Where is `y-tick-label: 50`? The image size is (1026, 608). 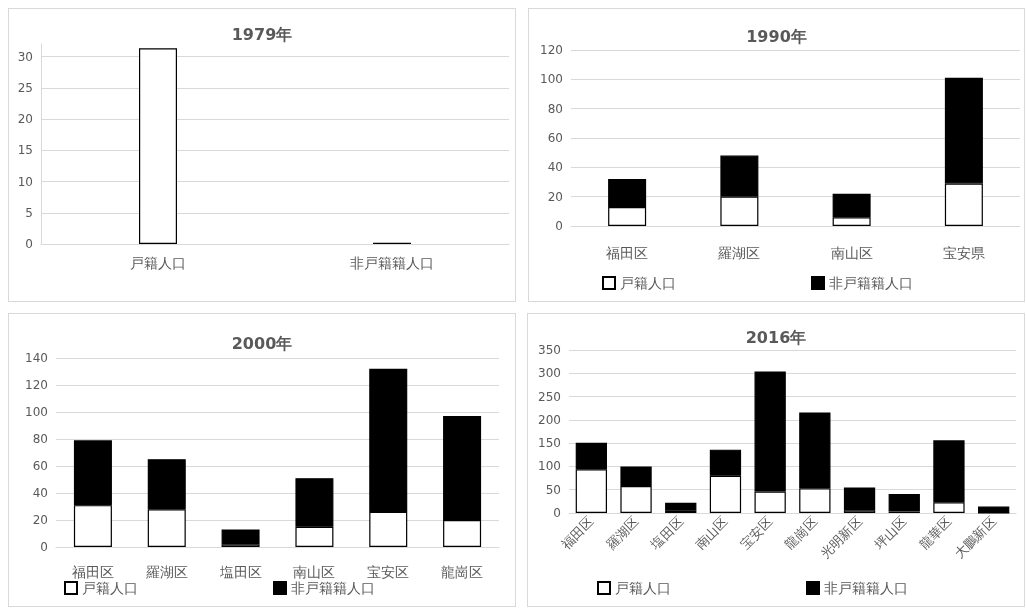
y-tick-label: 50 is located at coordinates (553, 489).